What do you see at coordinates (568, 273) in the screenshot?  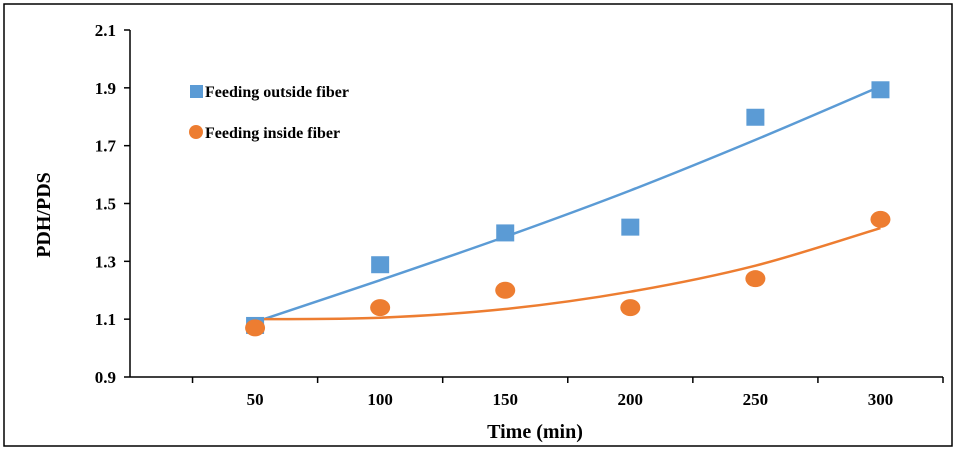 I see `trendline-inside` at bounding box center [568, 273].